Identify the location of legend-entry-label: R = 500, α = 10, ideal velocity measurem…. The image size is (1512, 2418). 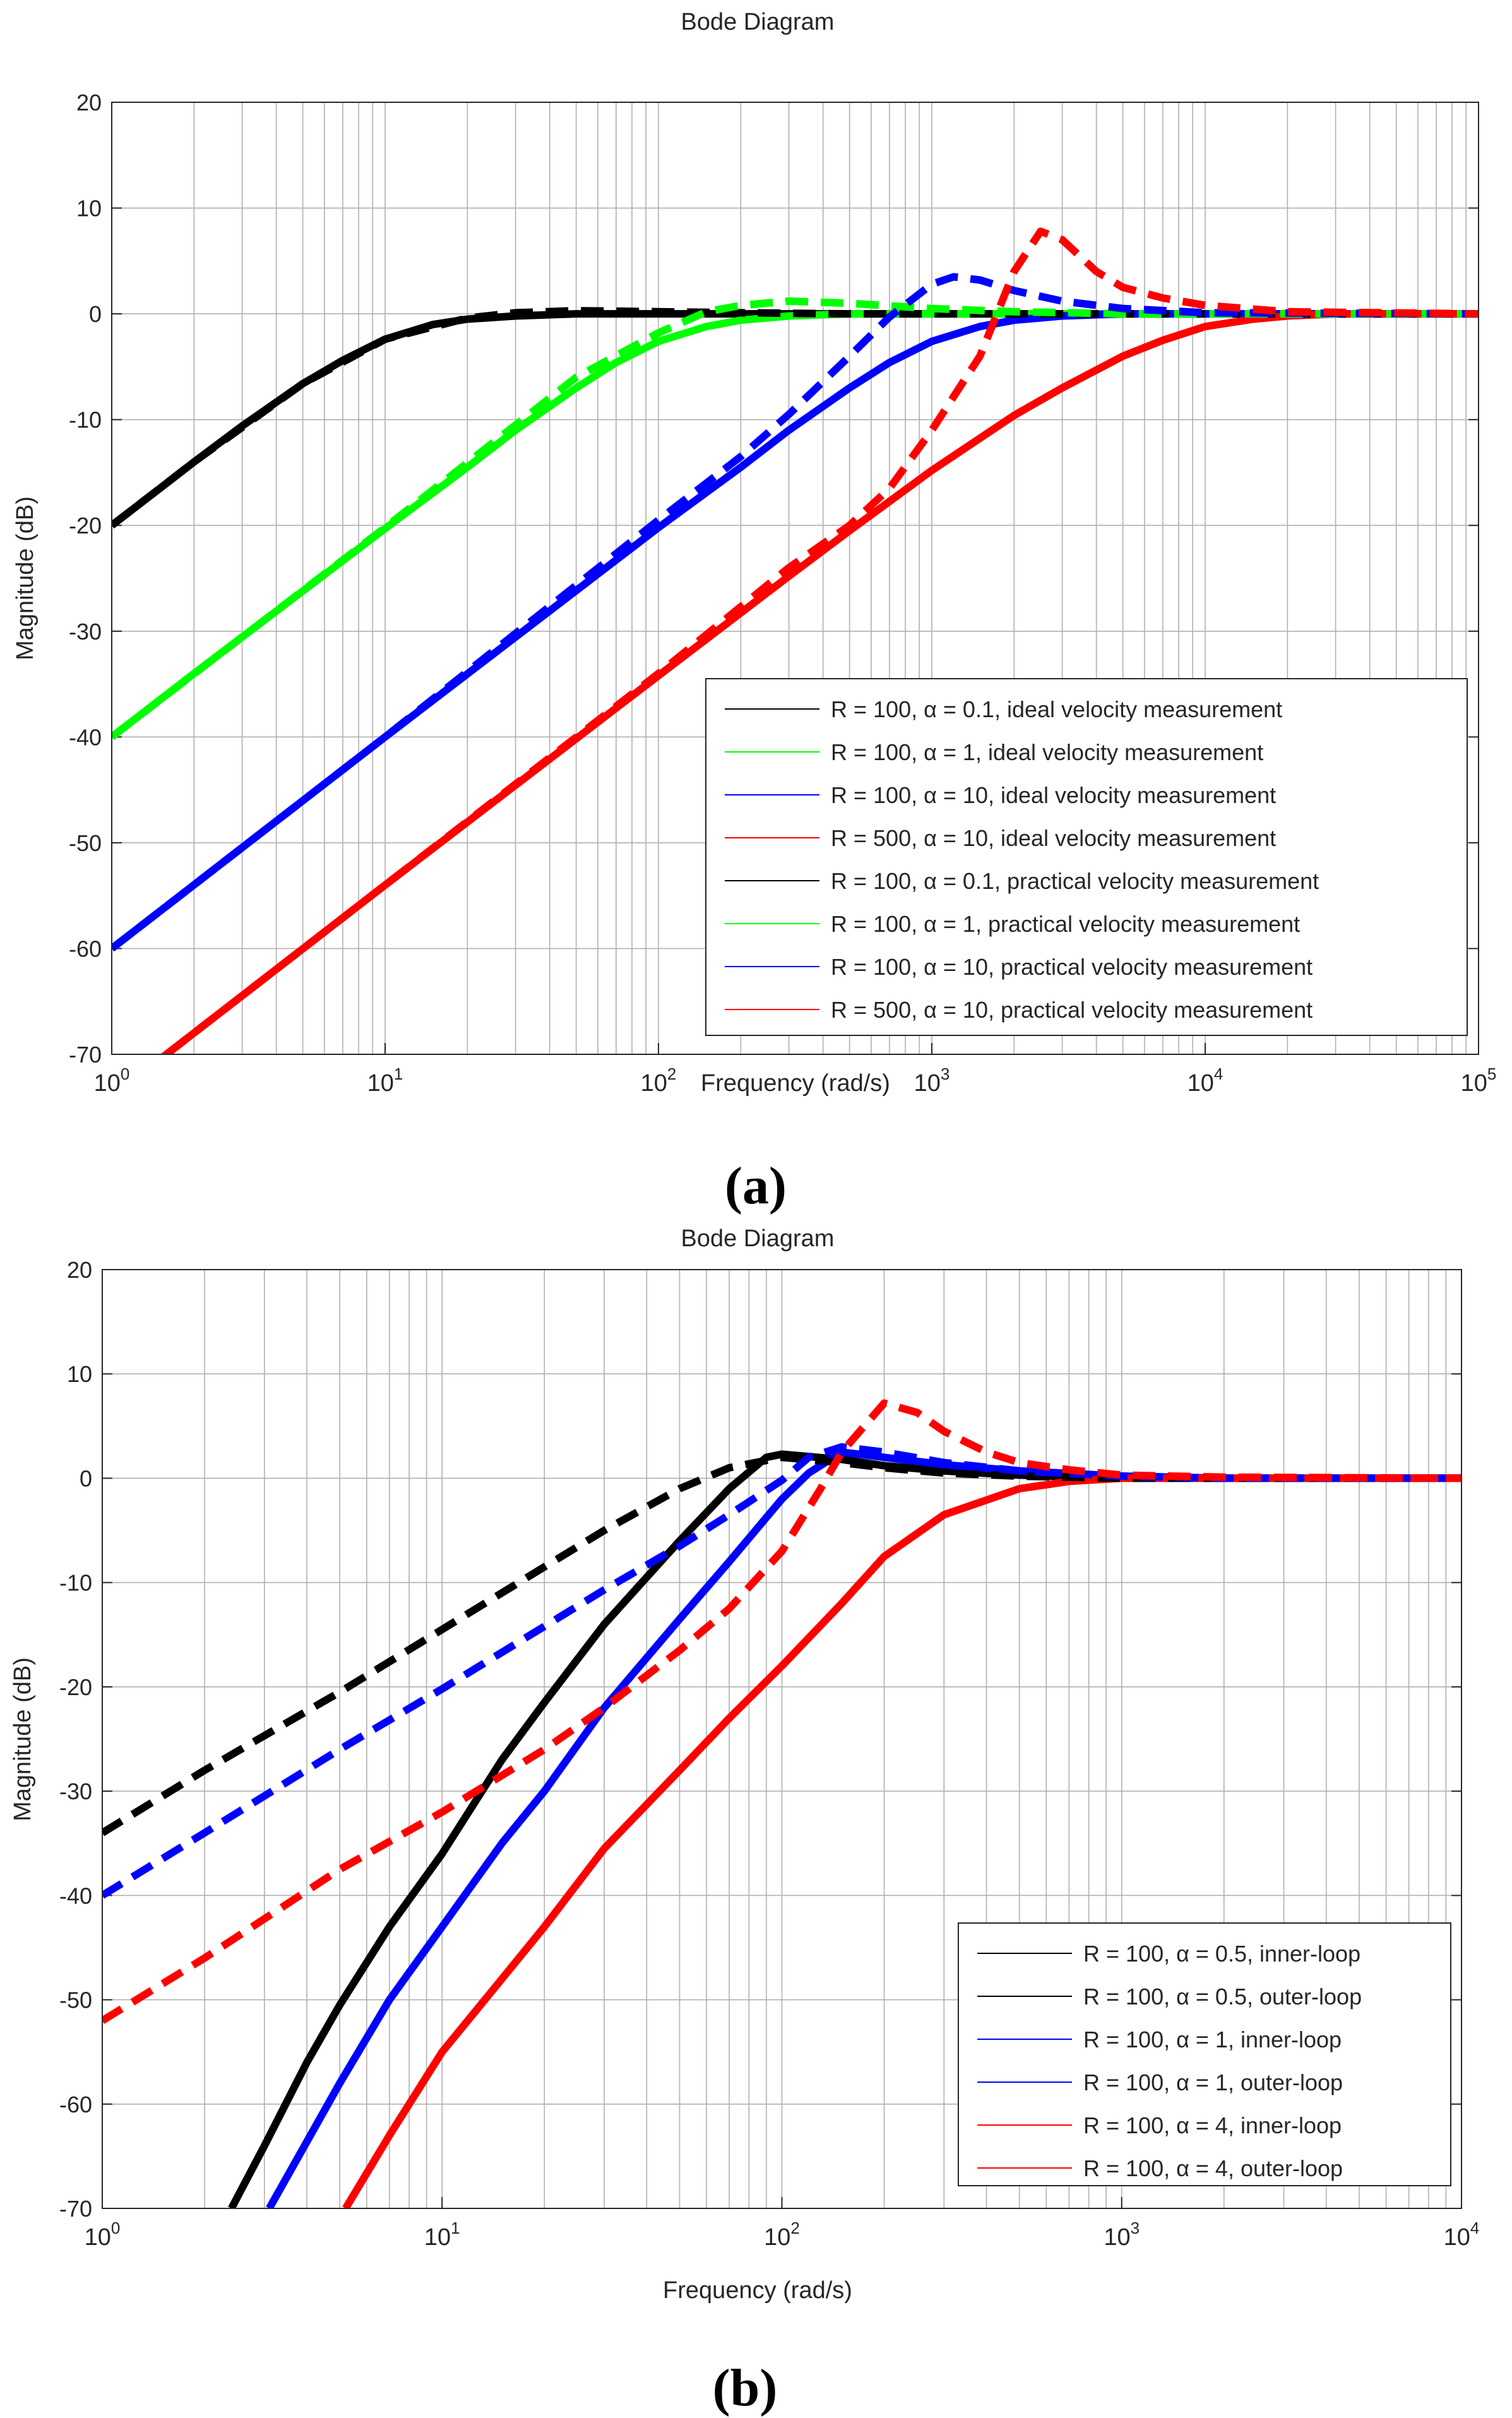
(1053, 838).